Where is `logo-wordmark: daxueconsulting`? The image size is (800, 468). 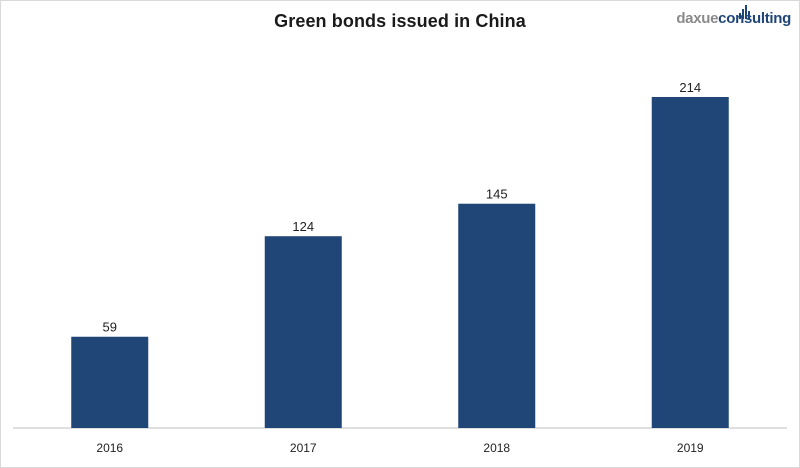
logo-wordmark: daxueconsulting is located at coordinates (733, 18).